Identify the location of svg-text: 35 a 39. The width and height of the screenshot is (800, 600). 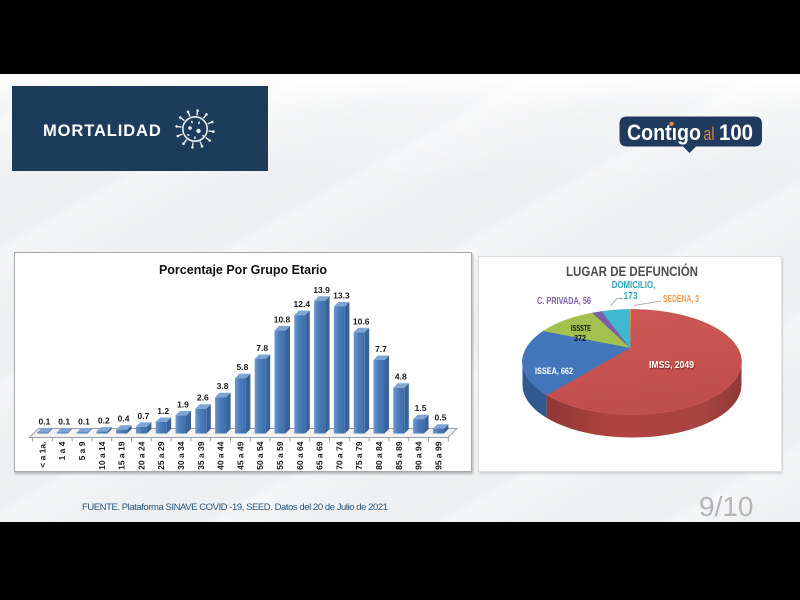
(201, 455).